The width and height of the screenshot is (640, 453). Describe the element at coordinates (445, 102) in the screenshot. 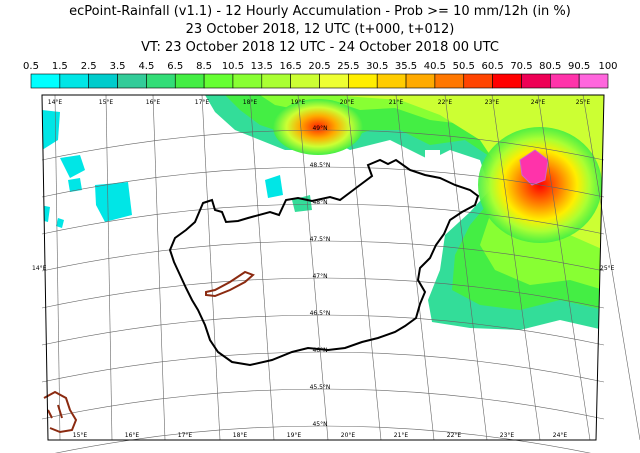

I see `lon-label-top: 22°E` at that location.